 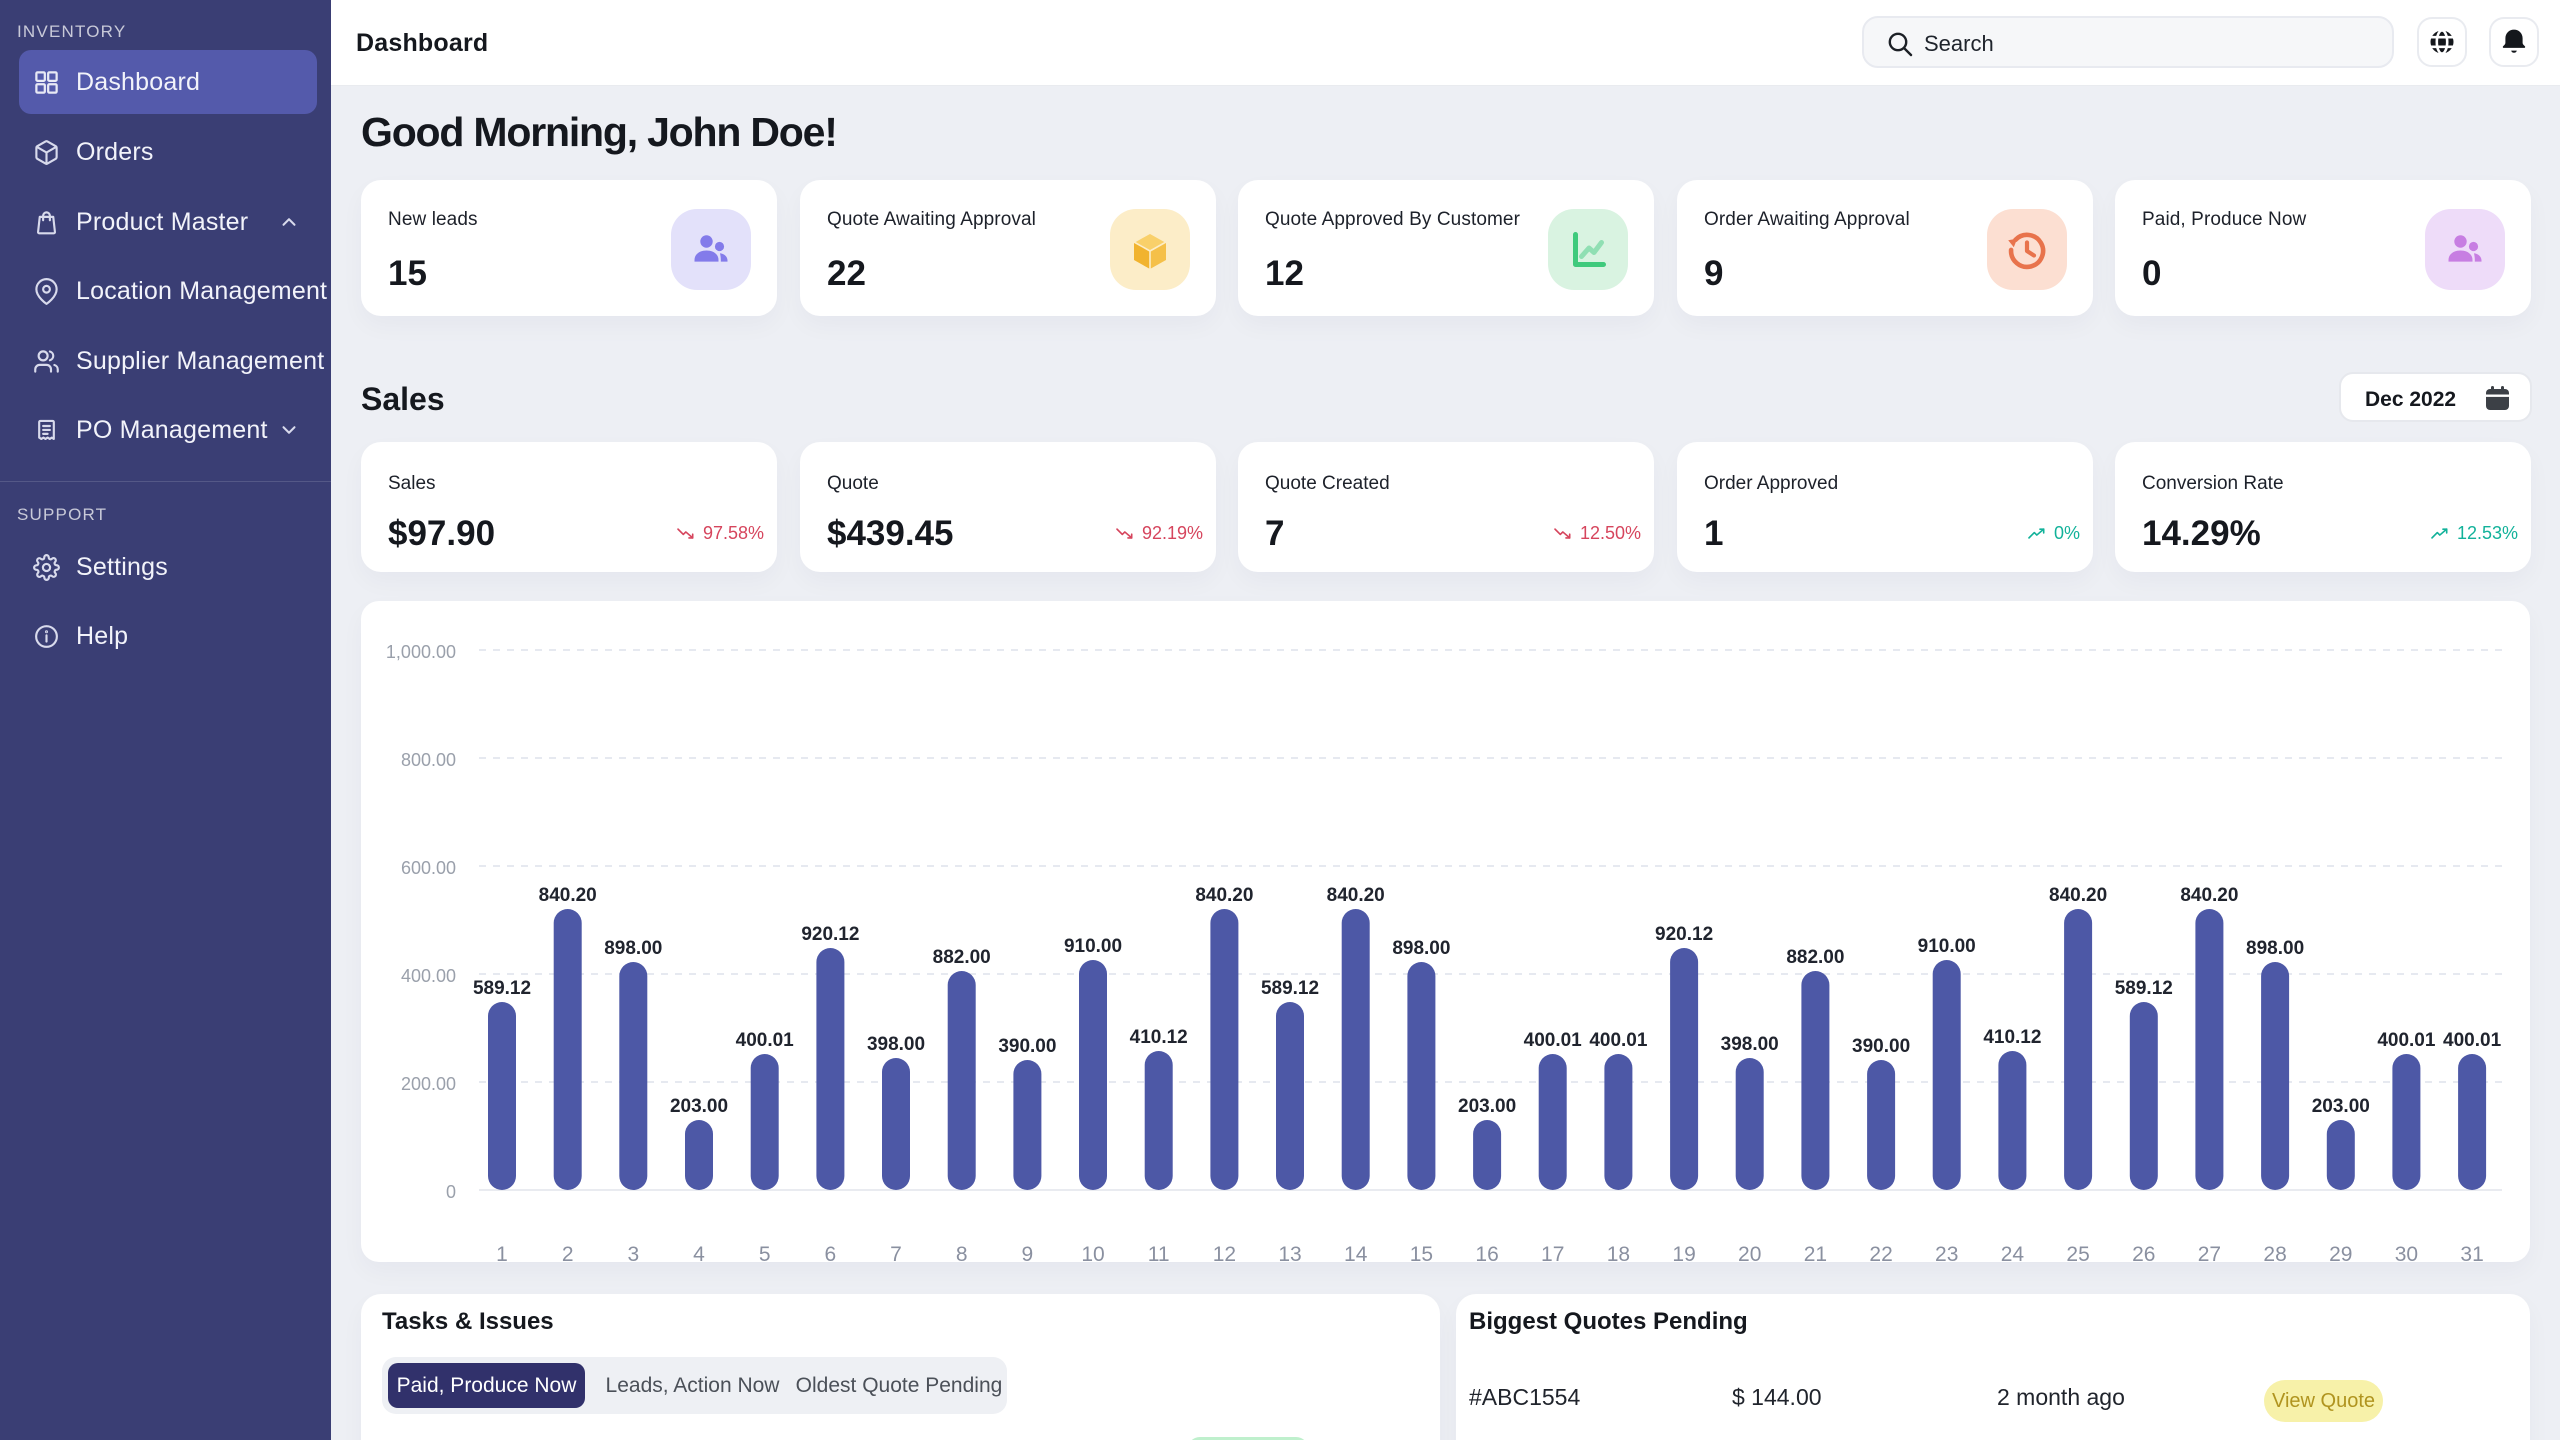 I want to click on svg-text: 24, so click(x=2013, y=1252).